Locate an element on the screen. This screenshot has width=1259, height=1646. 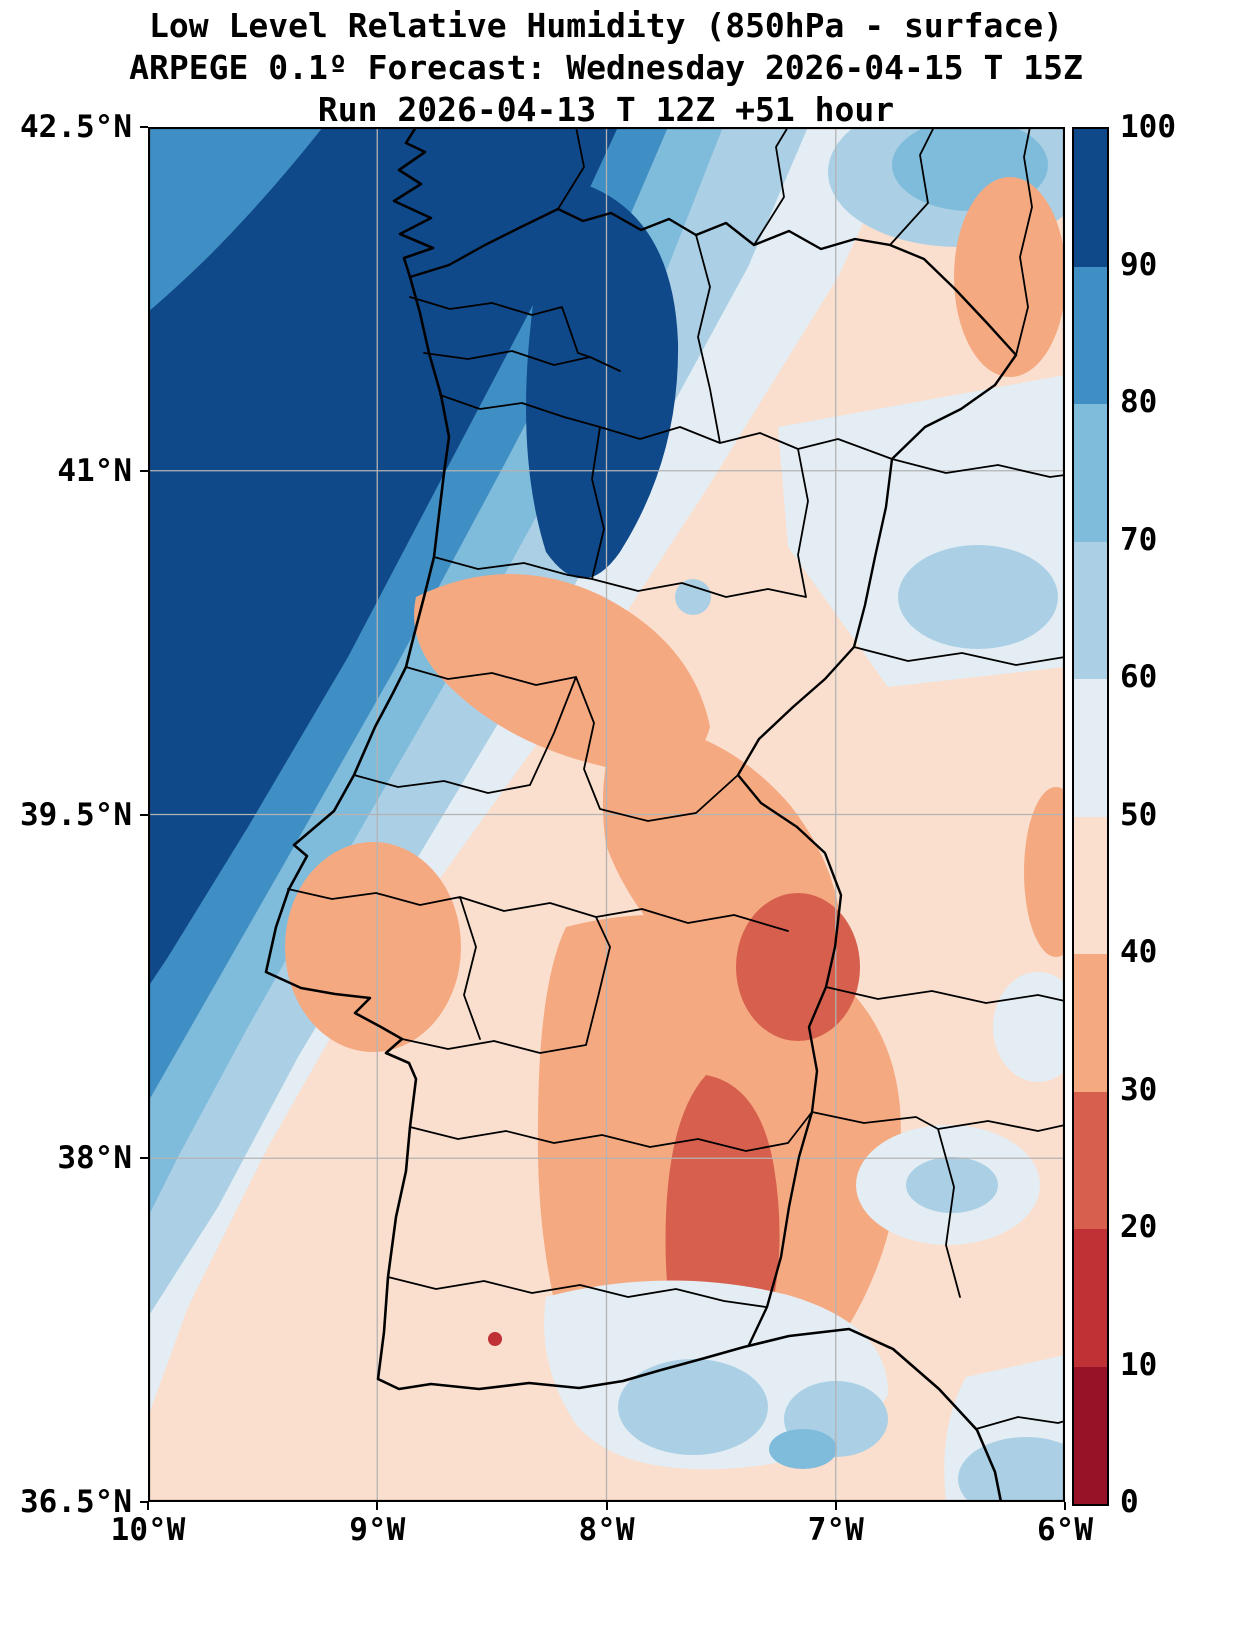
y-tick-label: 36.5°N is located at coordinates (76, 1502).